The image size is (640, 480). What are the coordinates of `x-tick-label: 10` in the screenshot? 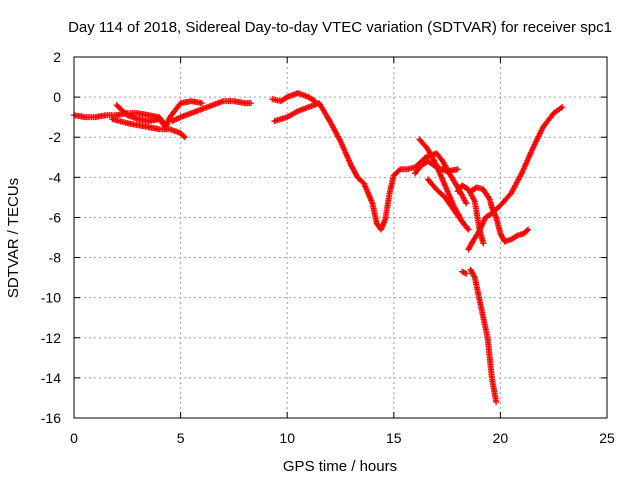 It's located at (287, 438).